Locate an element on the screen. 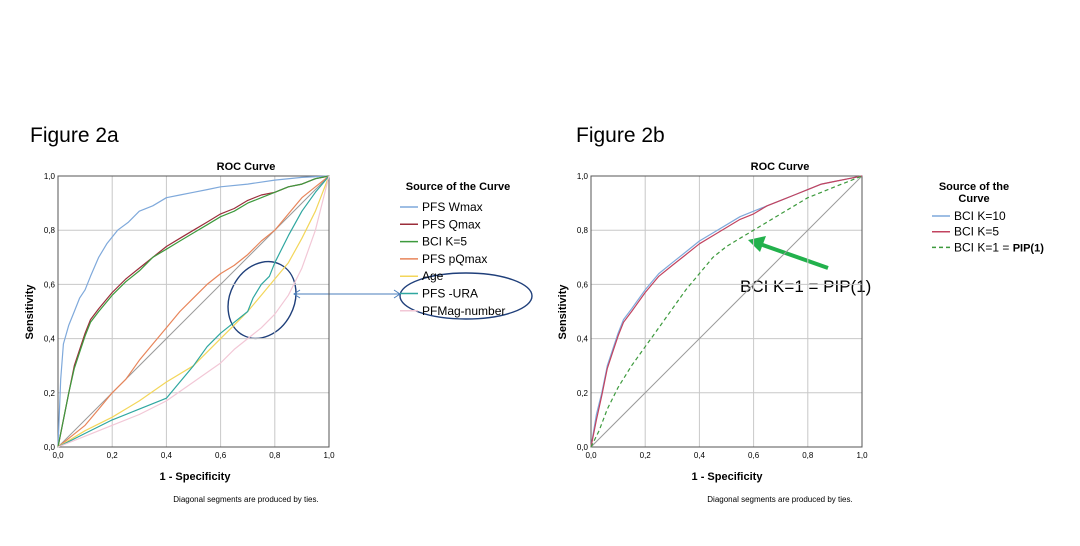 This screenshot has height=546, width=1080. chart-a-plot-frame is located at coordinates (193, 311).